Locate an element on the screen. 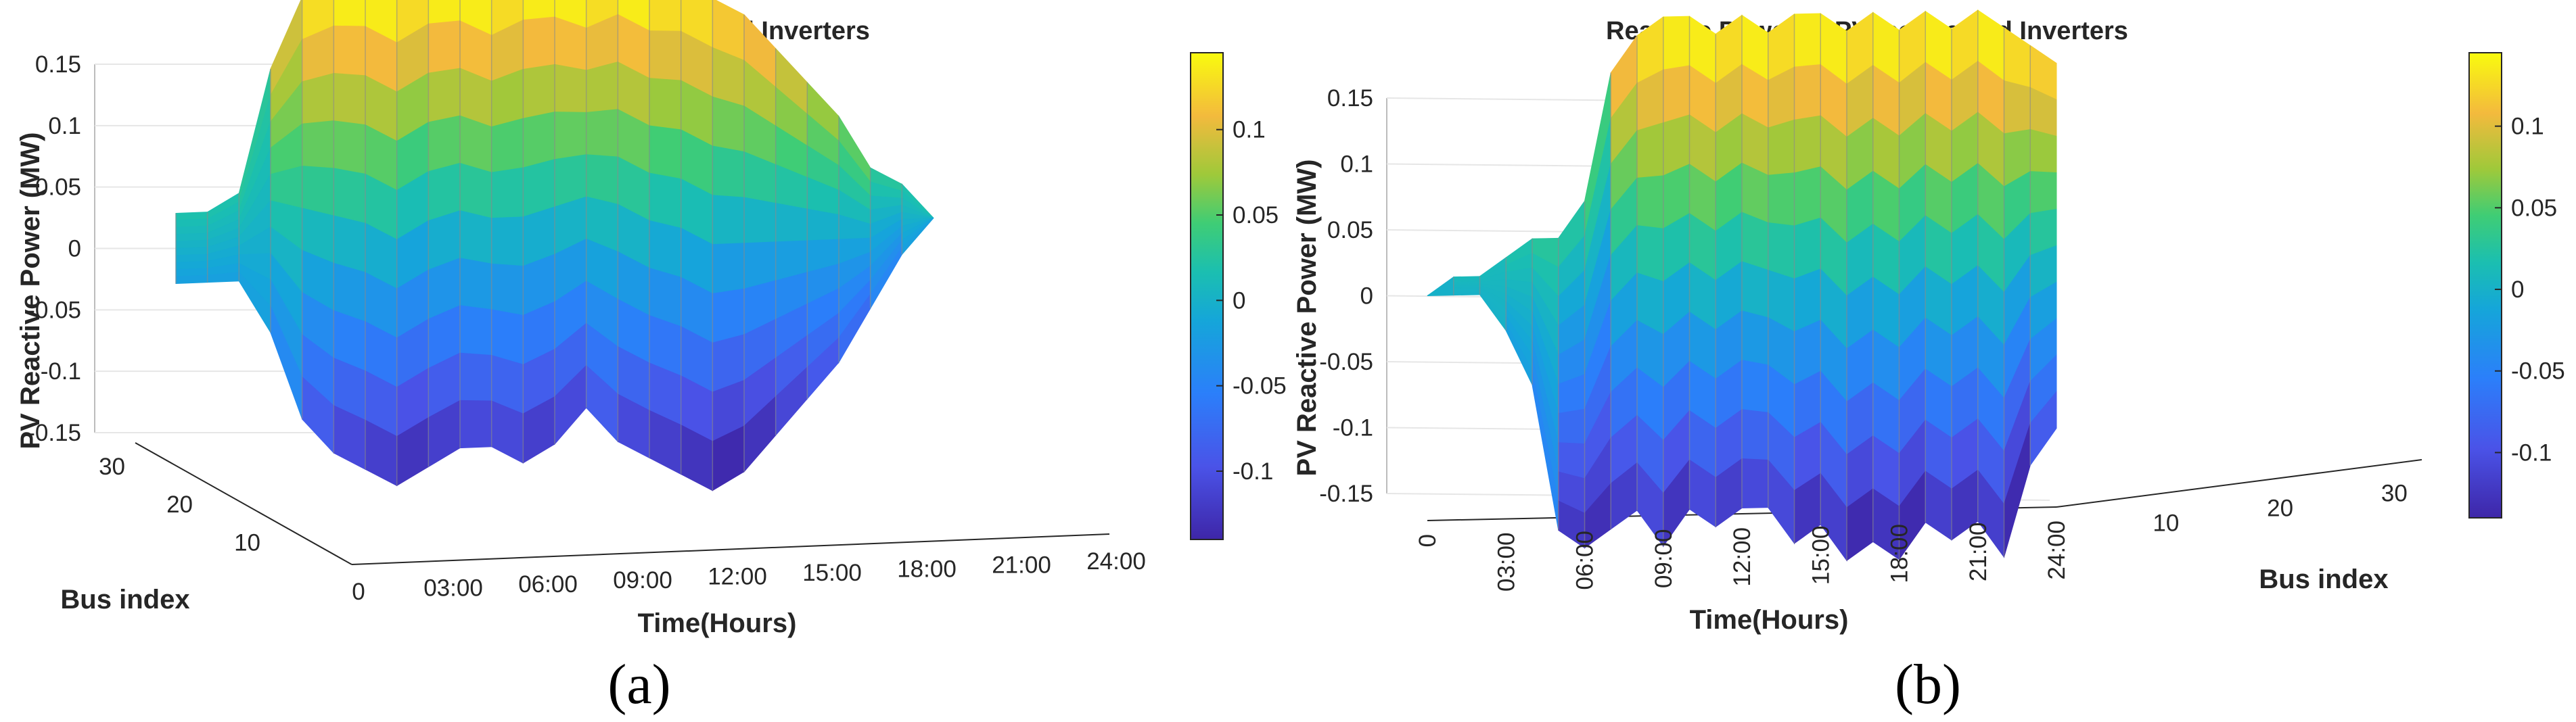 The height and width of the screenshot is (722, 2576). colorbar-gradient is located at coordinates (2485, 285).